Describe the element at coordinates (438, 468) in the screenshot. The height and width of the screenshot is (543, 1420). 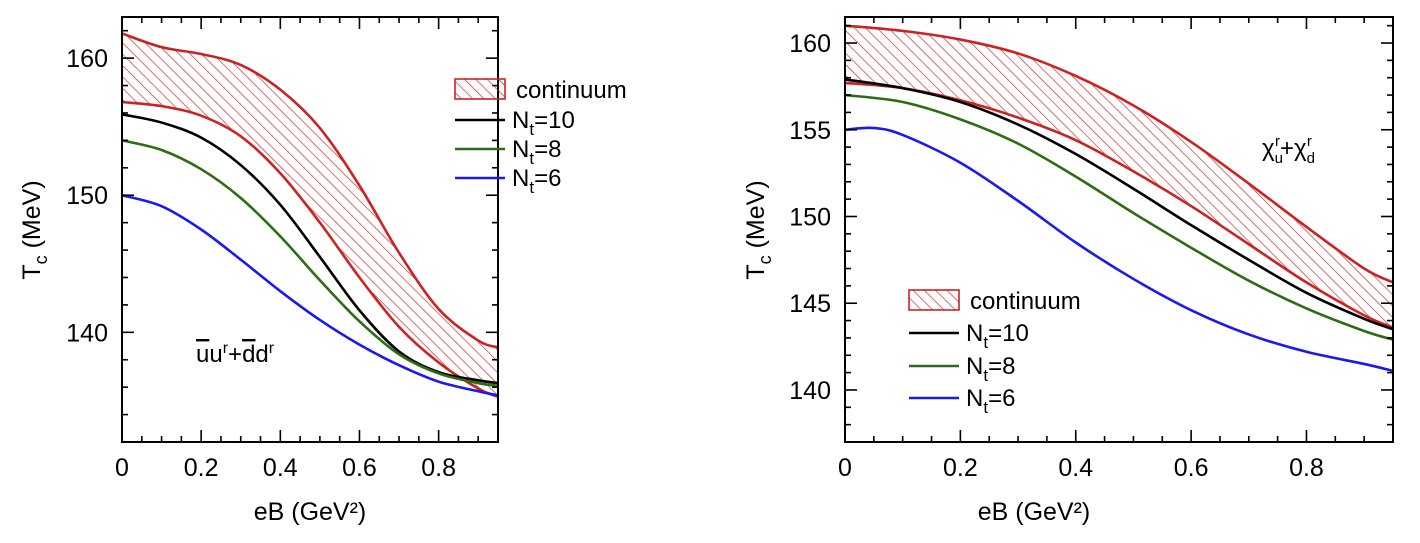
I see `left-xtick-label: 0.8` at that location.